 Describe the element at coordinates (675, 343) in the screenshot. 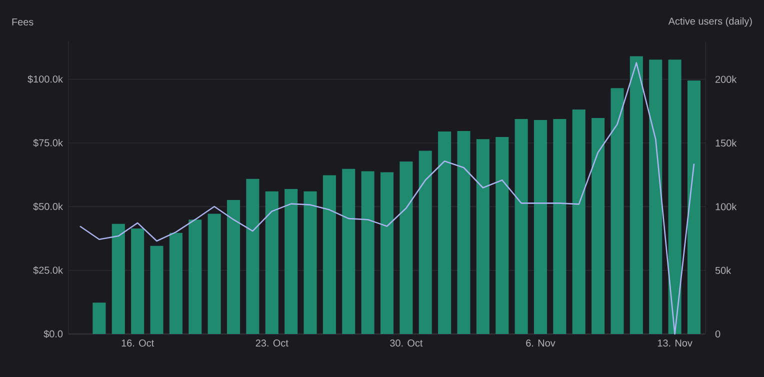

I see `x-tick-label: 13. Nov` at that location.